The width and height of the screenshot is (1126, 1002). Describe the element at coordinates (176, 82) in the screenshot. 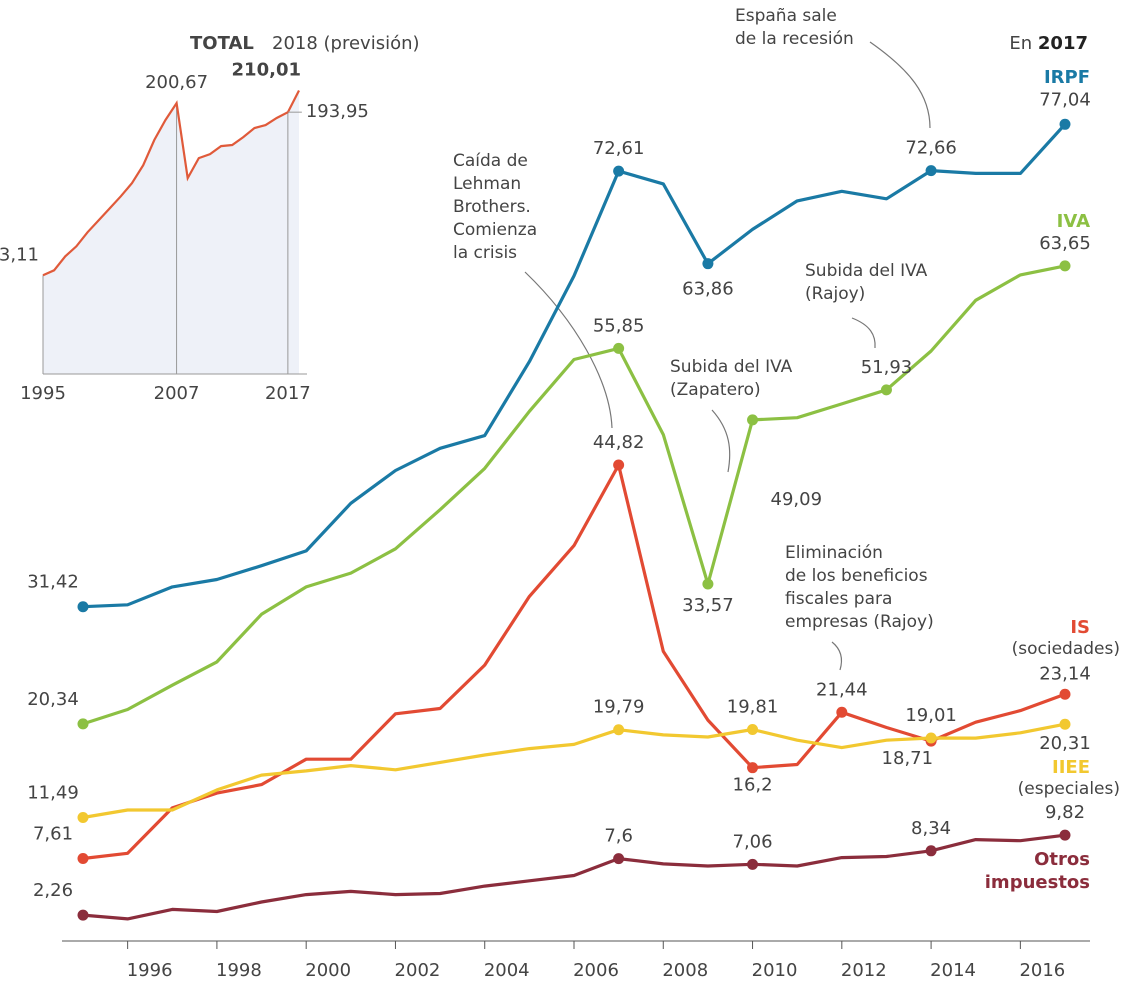

I see `inset-data-label: 200,67` at that location.